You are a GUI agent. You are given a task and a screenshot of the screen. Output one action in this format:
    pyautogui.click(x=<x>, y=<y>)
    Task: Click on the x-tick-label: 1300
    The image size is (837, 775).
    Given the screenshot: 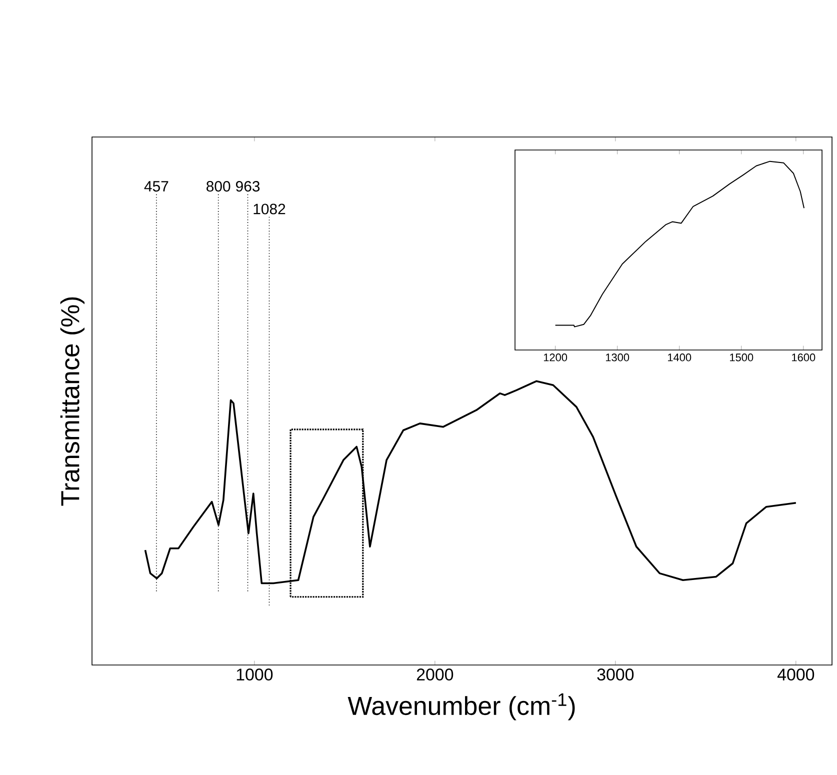 What is the action you would take?
    pyautogui.click(x=618, y=358)
    